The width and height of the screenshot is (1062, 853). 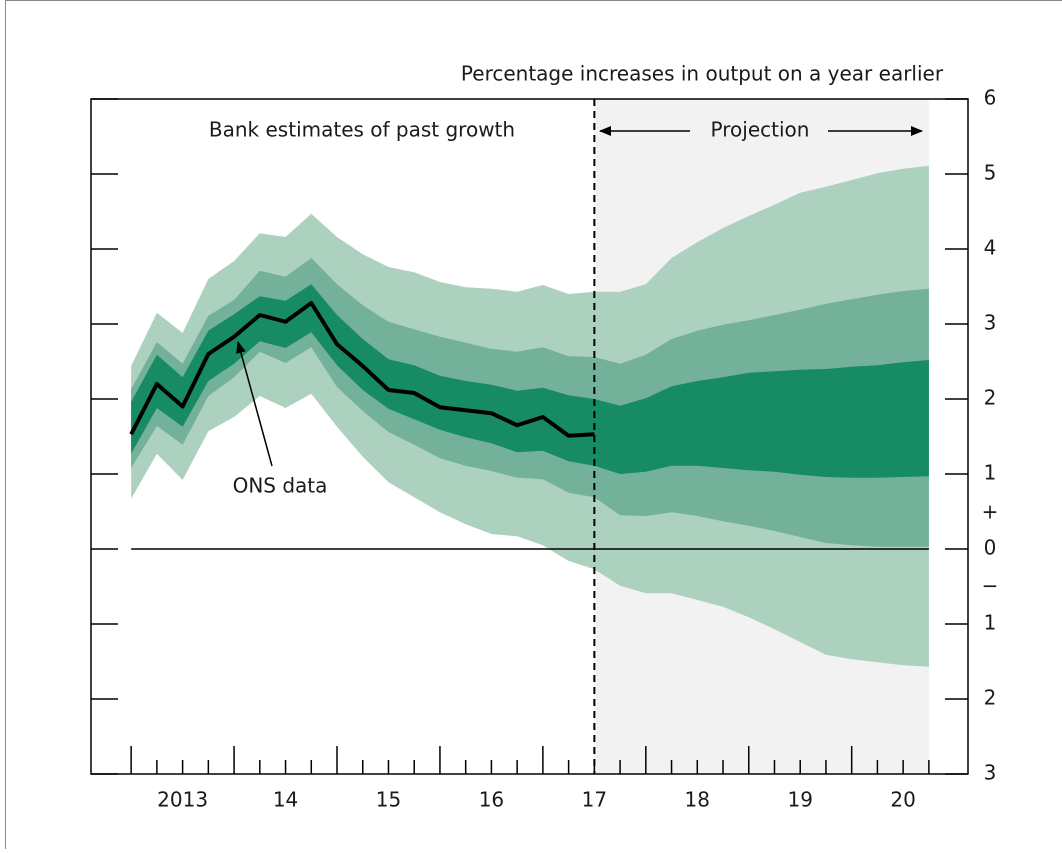 I want to click on y-tick-label: 5, so click(x=990, y=173).